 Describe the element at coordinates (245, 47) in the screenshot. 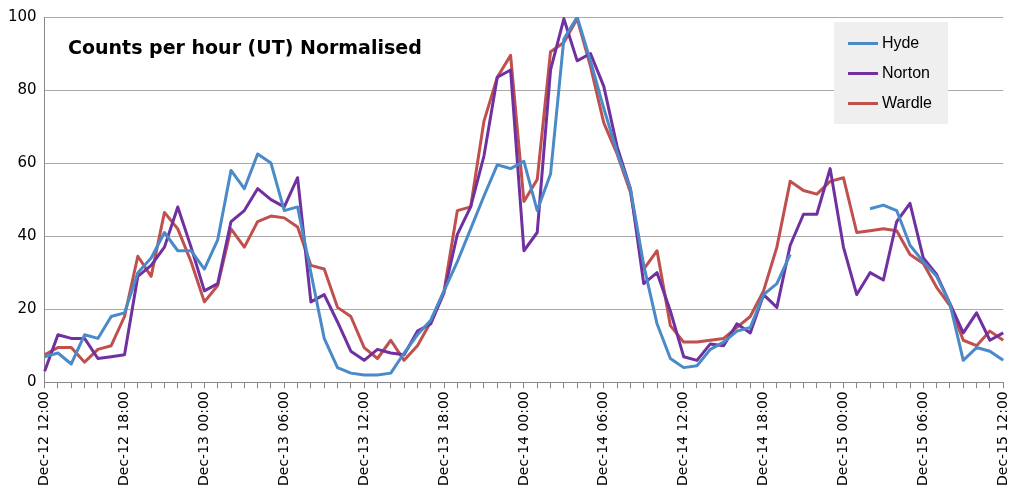

I see `text: Counts per hour (UT) Normalised` at that location.